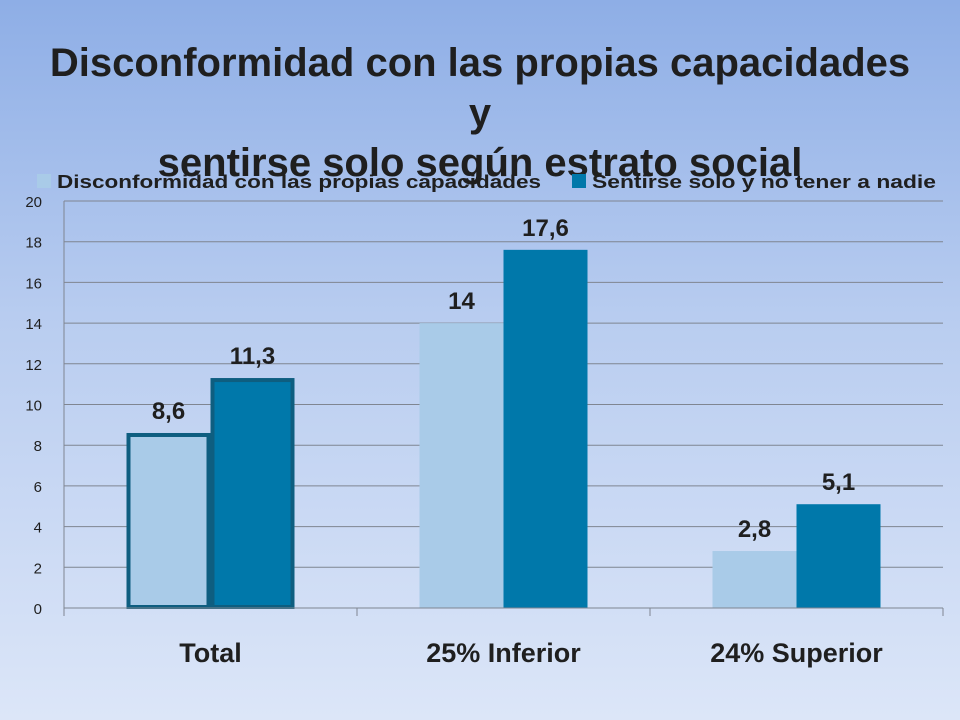 Image resolution: width=960 pixels, height=720 pixels. I want to click on data-label: 2,8, so click(754, 529).